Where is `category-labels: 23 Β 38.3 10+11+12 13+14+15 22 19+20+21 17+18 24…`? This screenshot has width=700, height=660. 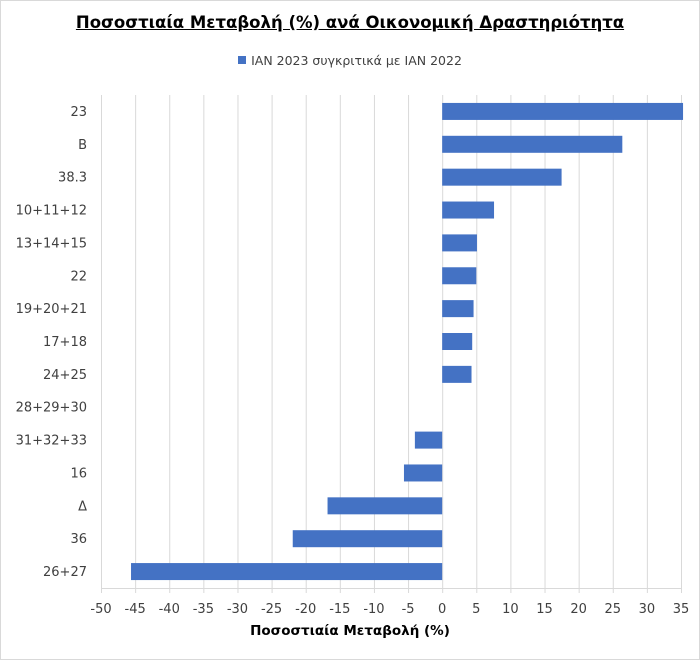
category-labels: 23 Β 38.3 10+11+12 13+14+15 22 19+20+21 17+18 24… is located at coordinates (52, 342).